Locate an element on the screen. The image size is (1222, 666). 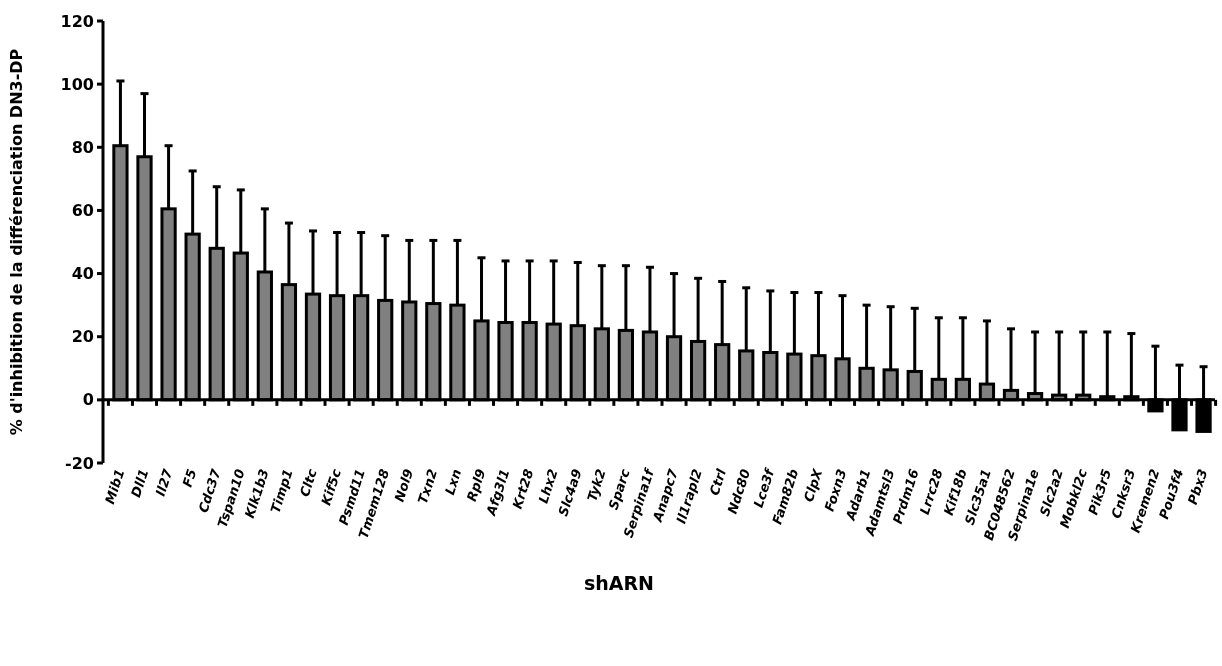
y-tick-label: 20 is located at coordinates (82, 337).